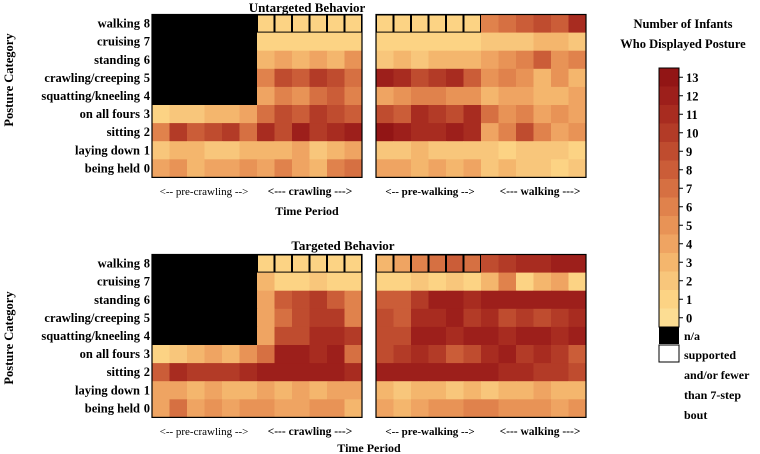  Describe the element at coordinates (147, 42) in the screenshot. I see `row-code: 7` at that location.